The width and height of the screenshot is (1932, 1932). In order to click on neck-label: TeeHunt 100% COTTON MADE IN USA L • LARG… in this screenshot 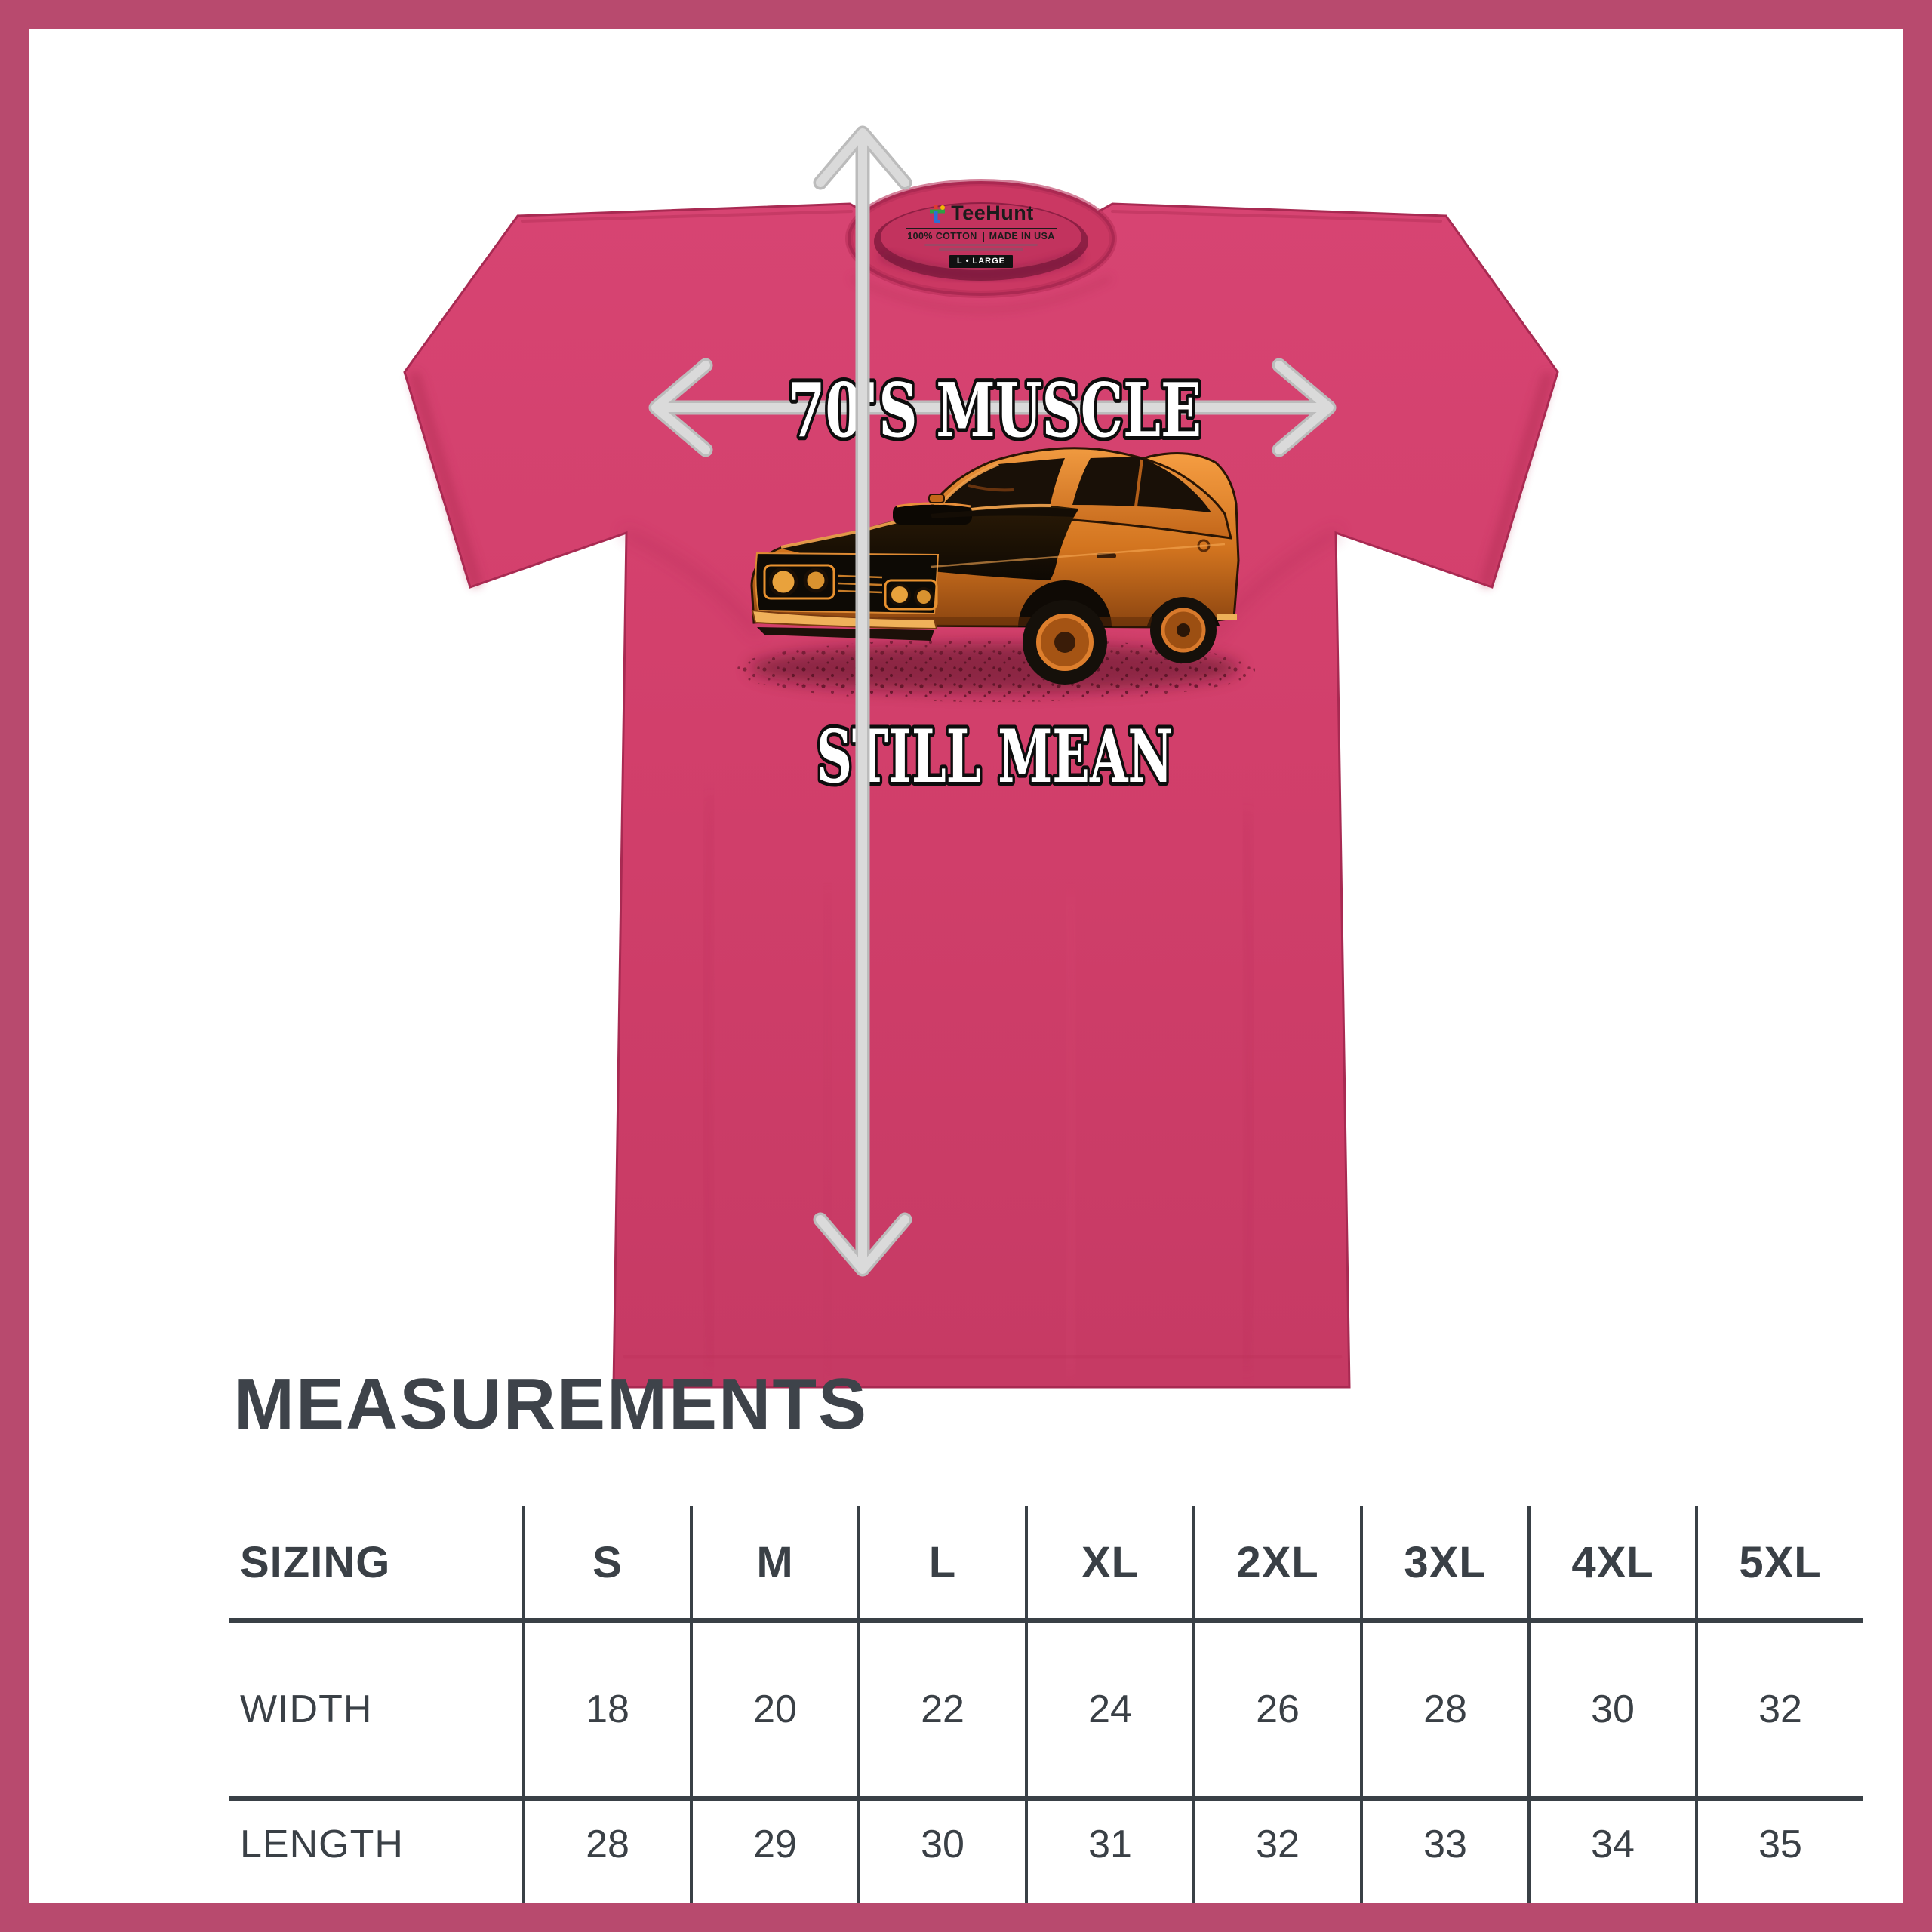, I will do `click(981, 235)`.